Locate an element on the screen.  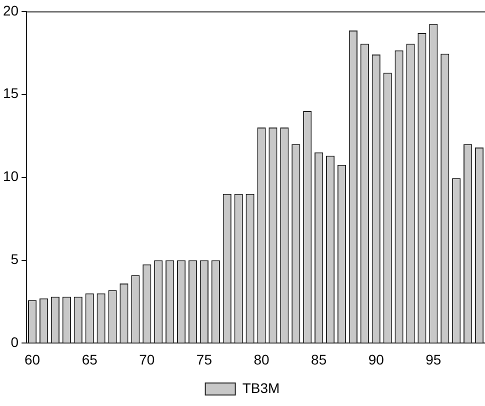
y-tick-label: 0 is located at coordinates (14, 342).